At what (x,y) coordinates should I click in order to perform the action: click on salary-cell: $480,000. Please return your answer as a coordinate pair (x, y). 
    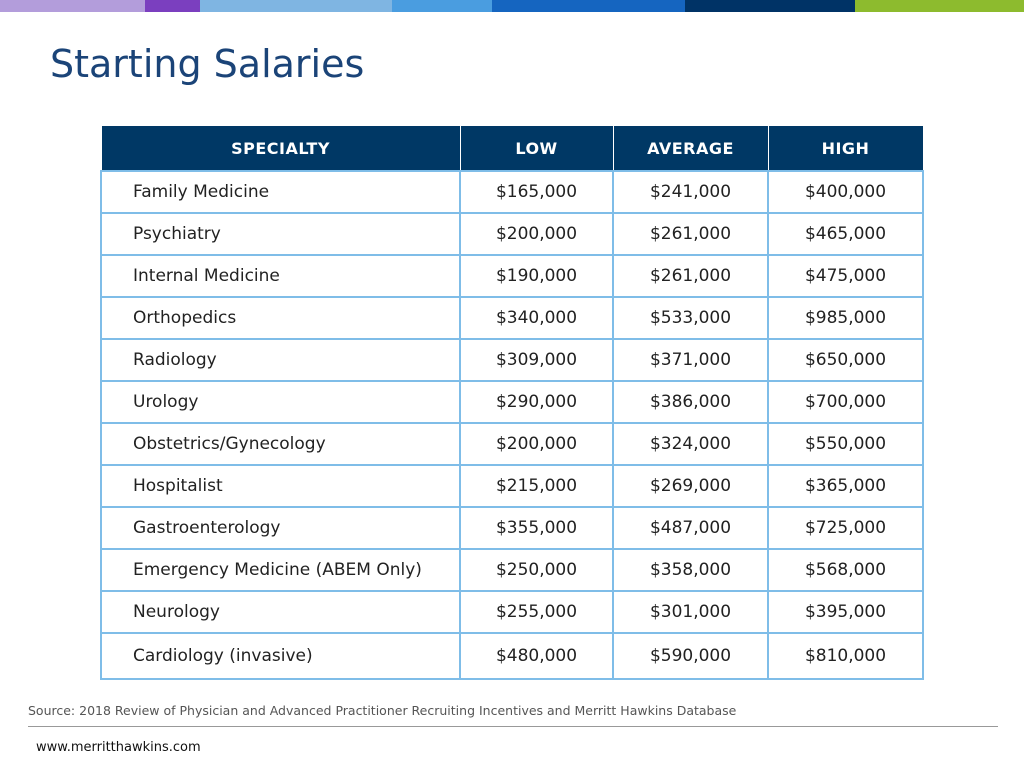
    Looking at the image, I should click on (536, 656).